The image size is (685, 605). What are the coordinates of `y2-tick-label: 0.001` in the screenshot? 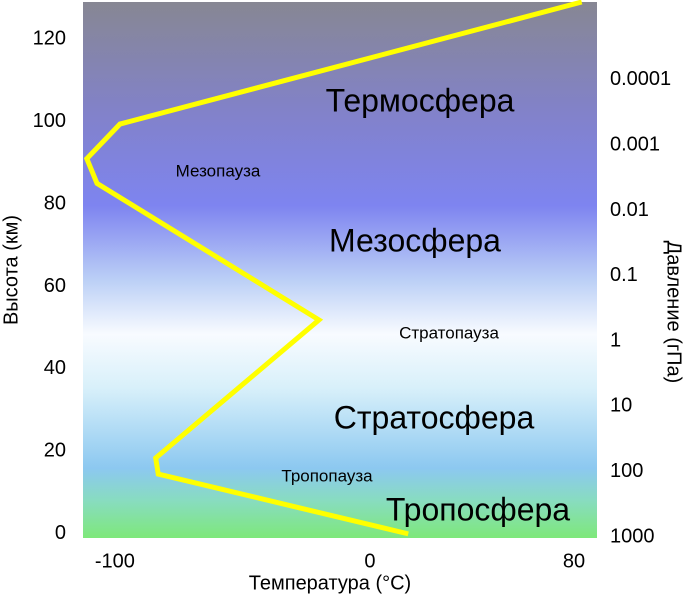 It's located at (635, 145).